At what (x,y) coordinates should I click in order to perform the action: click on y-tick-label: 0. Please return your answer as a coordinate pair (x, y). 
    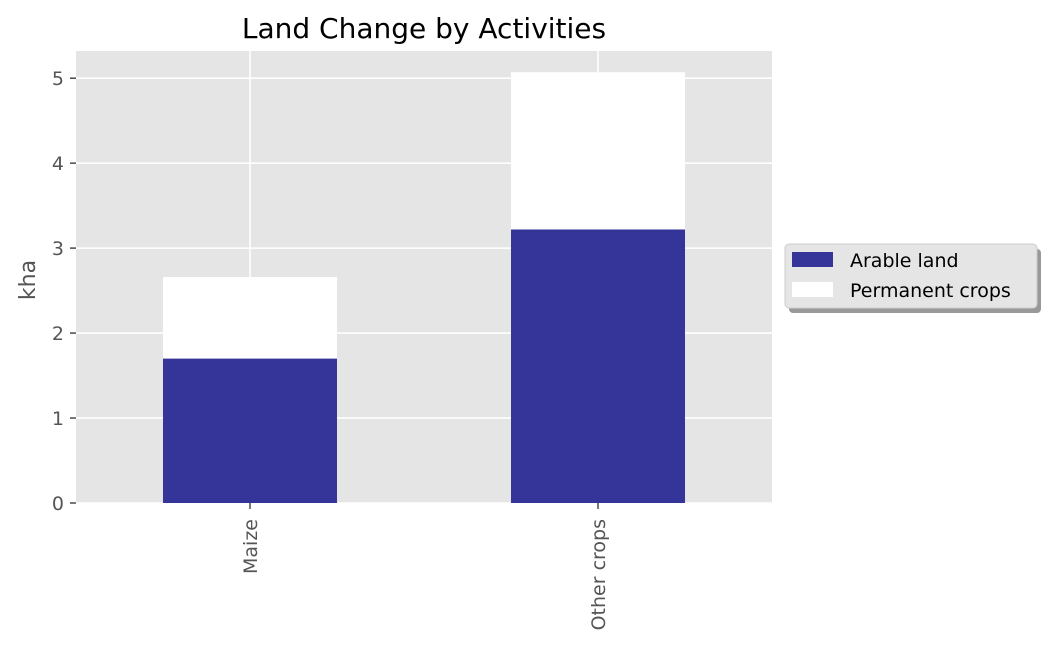
    Looking at the image, I should click on (58, 504).